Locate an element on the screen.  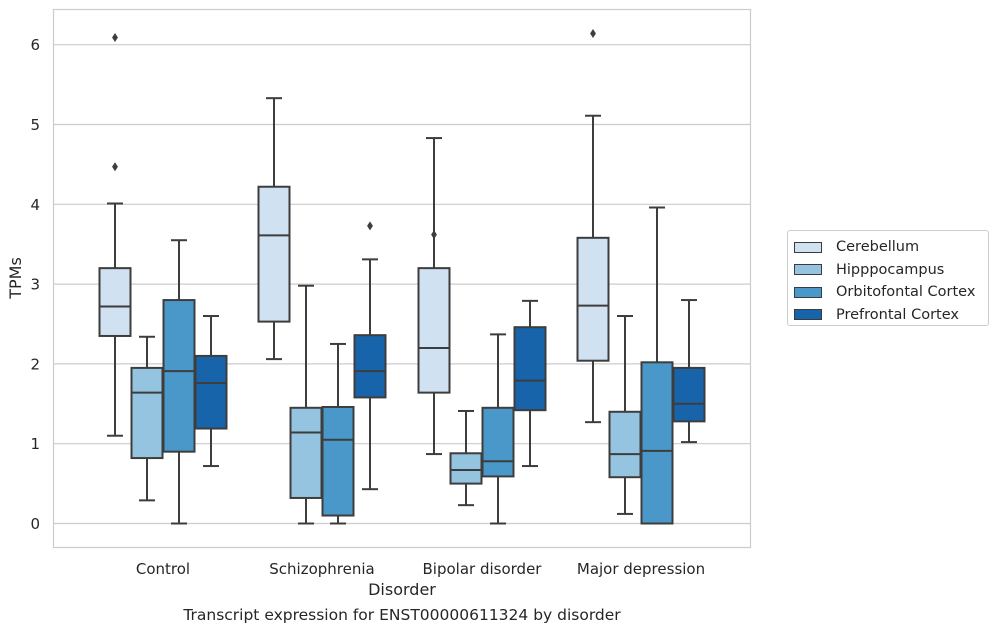
box-hipppocampus-bipolar-disorder is located at coordinates (466, 458).